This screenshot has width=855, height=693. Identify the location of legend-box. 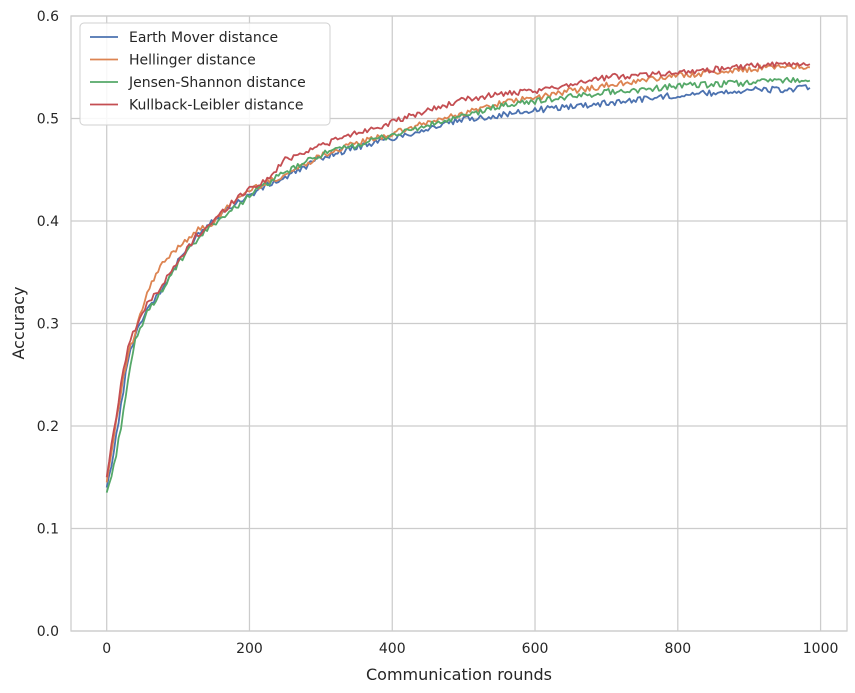
(205, 74).